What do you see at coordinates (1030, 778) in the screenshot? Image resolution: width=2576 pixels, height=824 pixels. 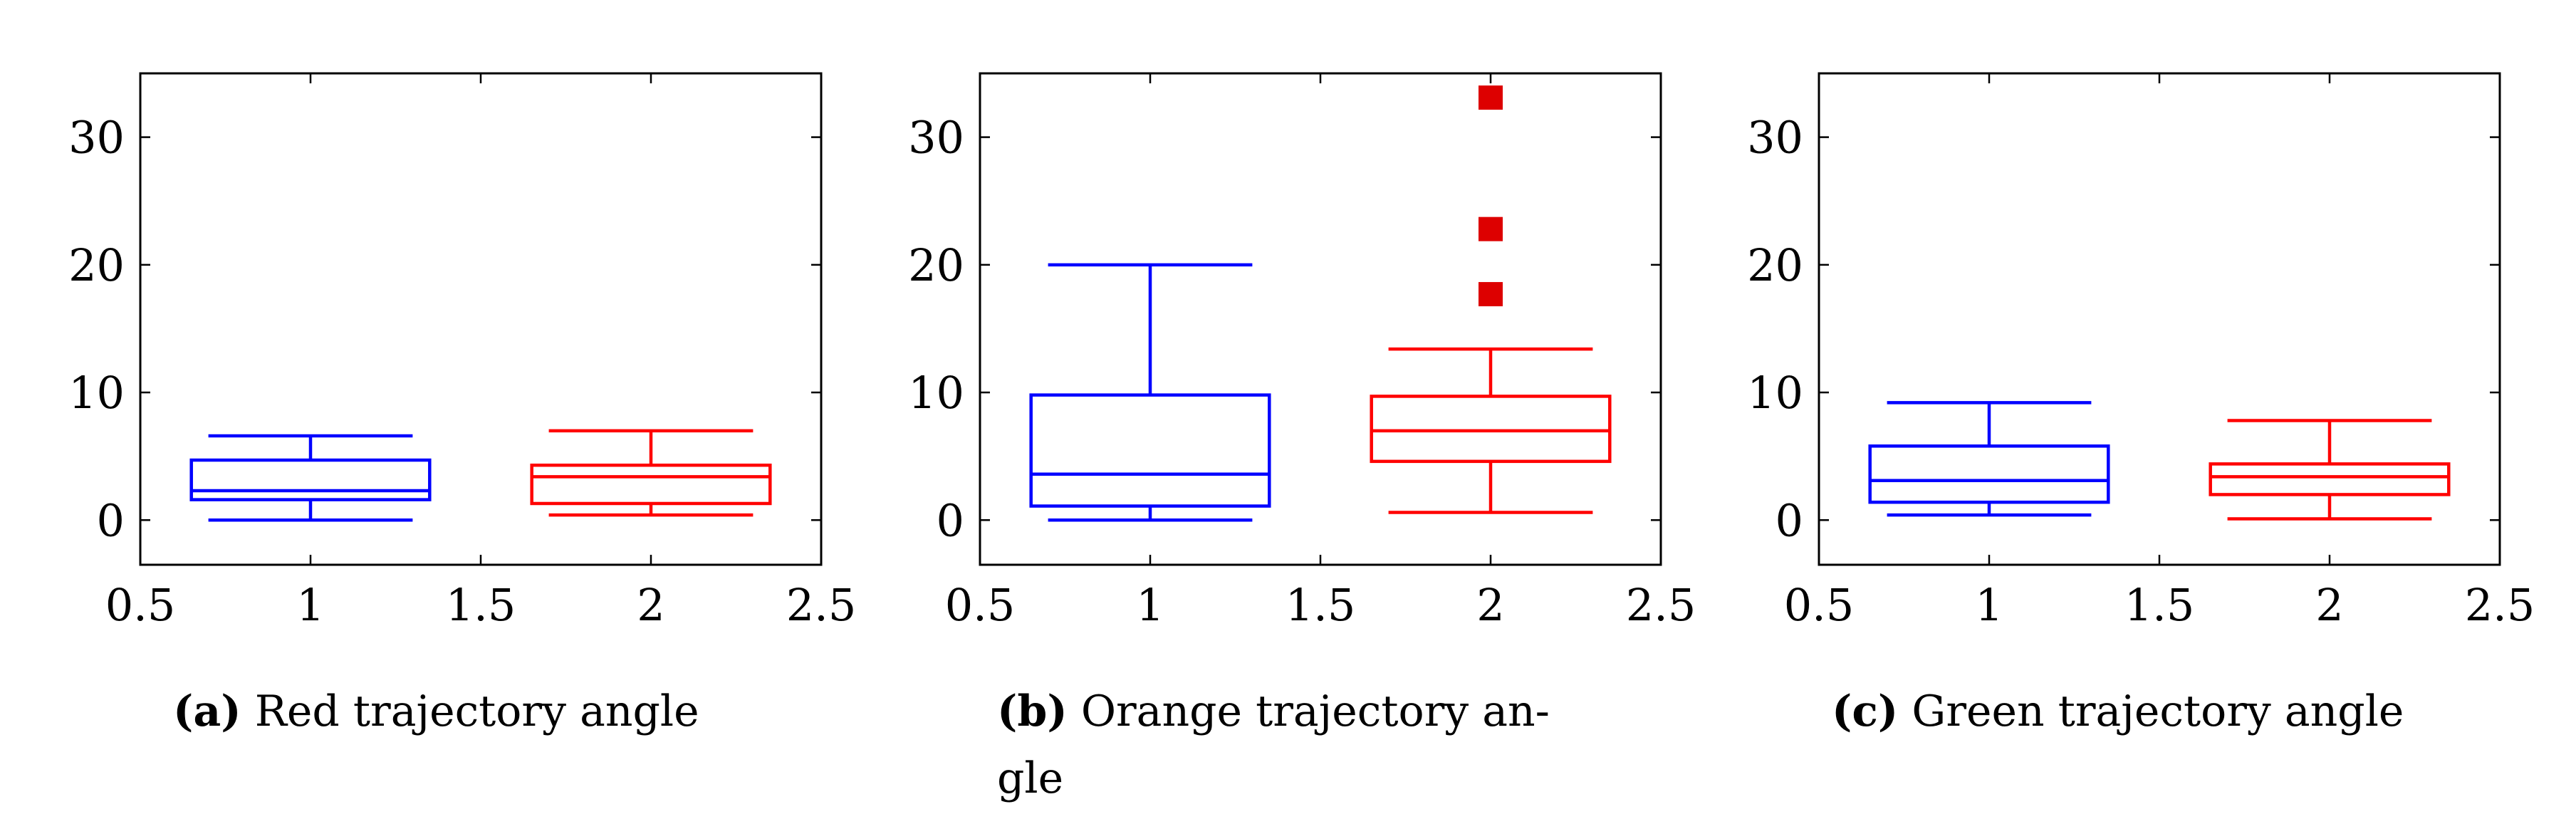 I see `caption-b-text-line2: gle` at bounding box center [1030, 778].